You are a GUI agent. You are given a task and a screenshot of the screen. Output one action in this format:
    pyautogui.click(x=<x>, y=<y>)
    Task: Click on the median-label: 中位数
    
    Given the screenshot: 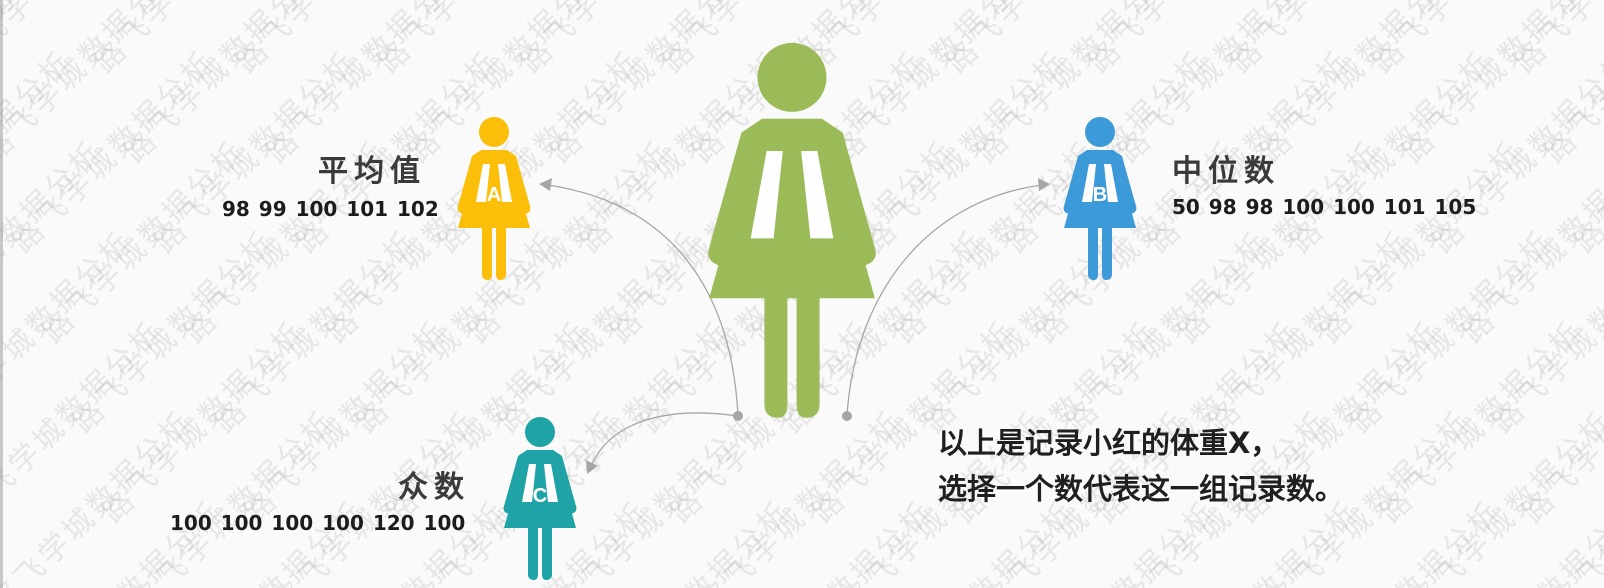 What is the action you would take?
    pyautogui.click(x=1226, y=171)
    